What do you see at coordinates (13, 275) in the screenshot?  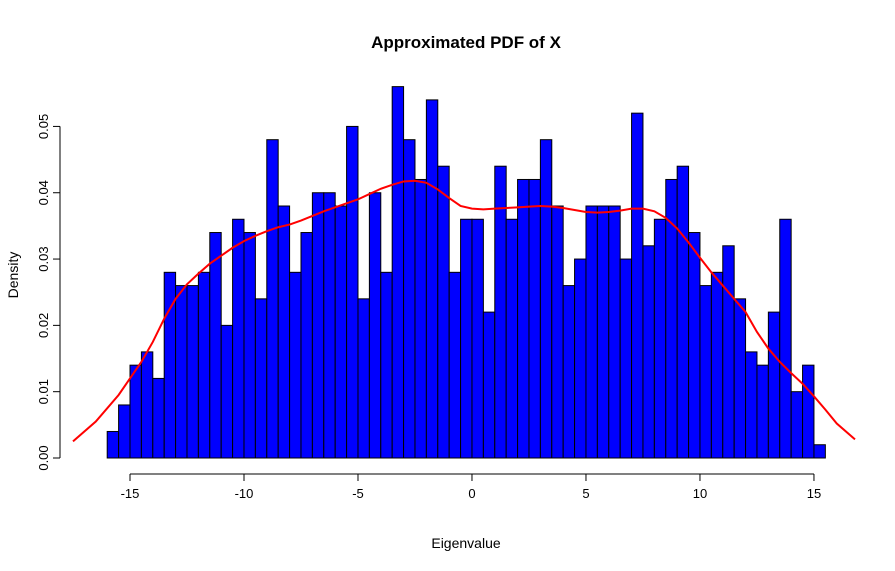 I see `y-axis-label: Density` at bounding box center [13, 275].